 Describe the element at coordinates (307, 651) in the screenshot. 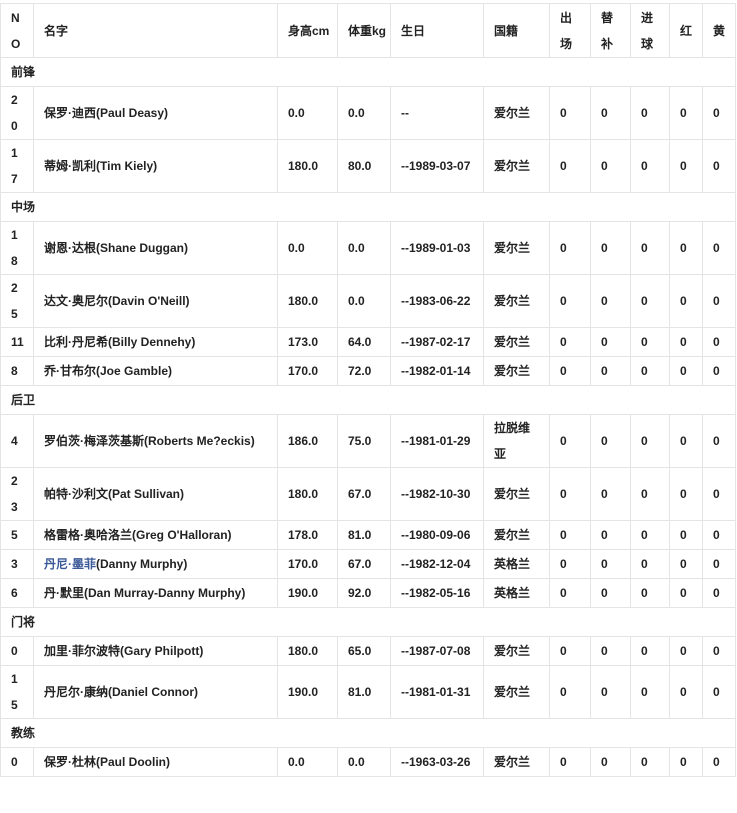

I see `player-height: 180.0` at that location.